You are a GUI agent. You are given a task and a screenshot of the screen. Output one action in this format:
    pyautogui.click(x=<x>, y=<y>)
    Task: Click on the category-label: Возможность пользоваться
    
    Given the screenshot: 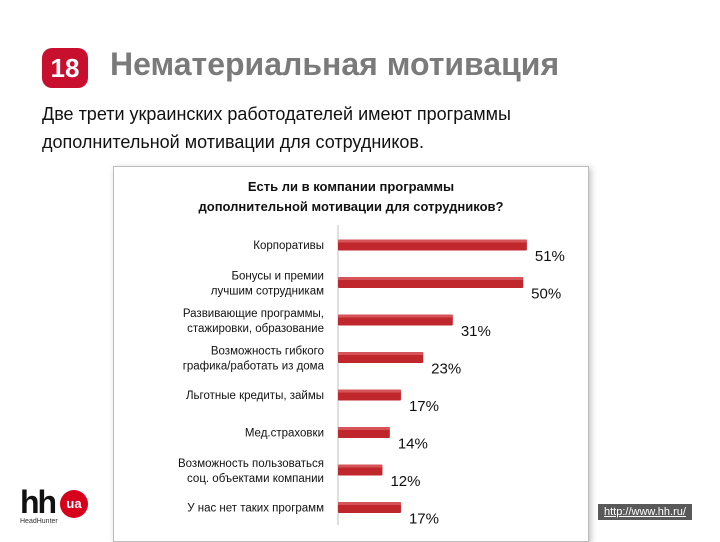 What is the action you would take?
    pyautogui.click(x=251, y=464)
    